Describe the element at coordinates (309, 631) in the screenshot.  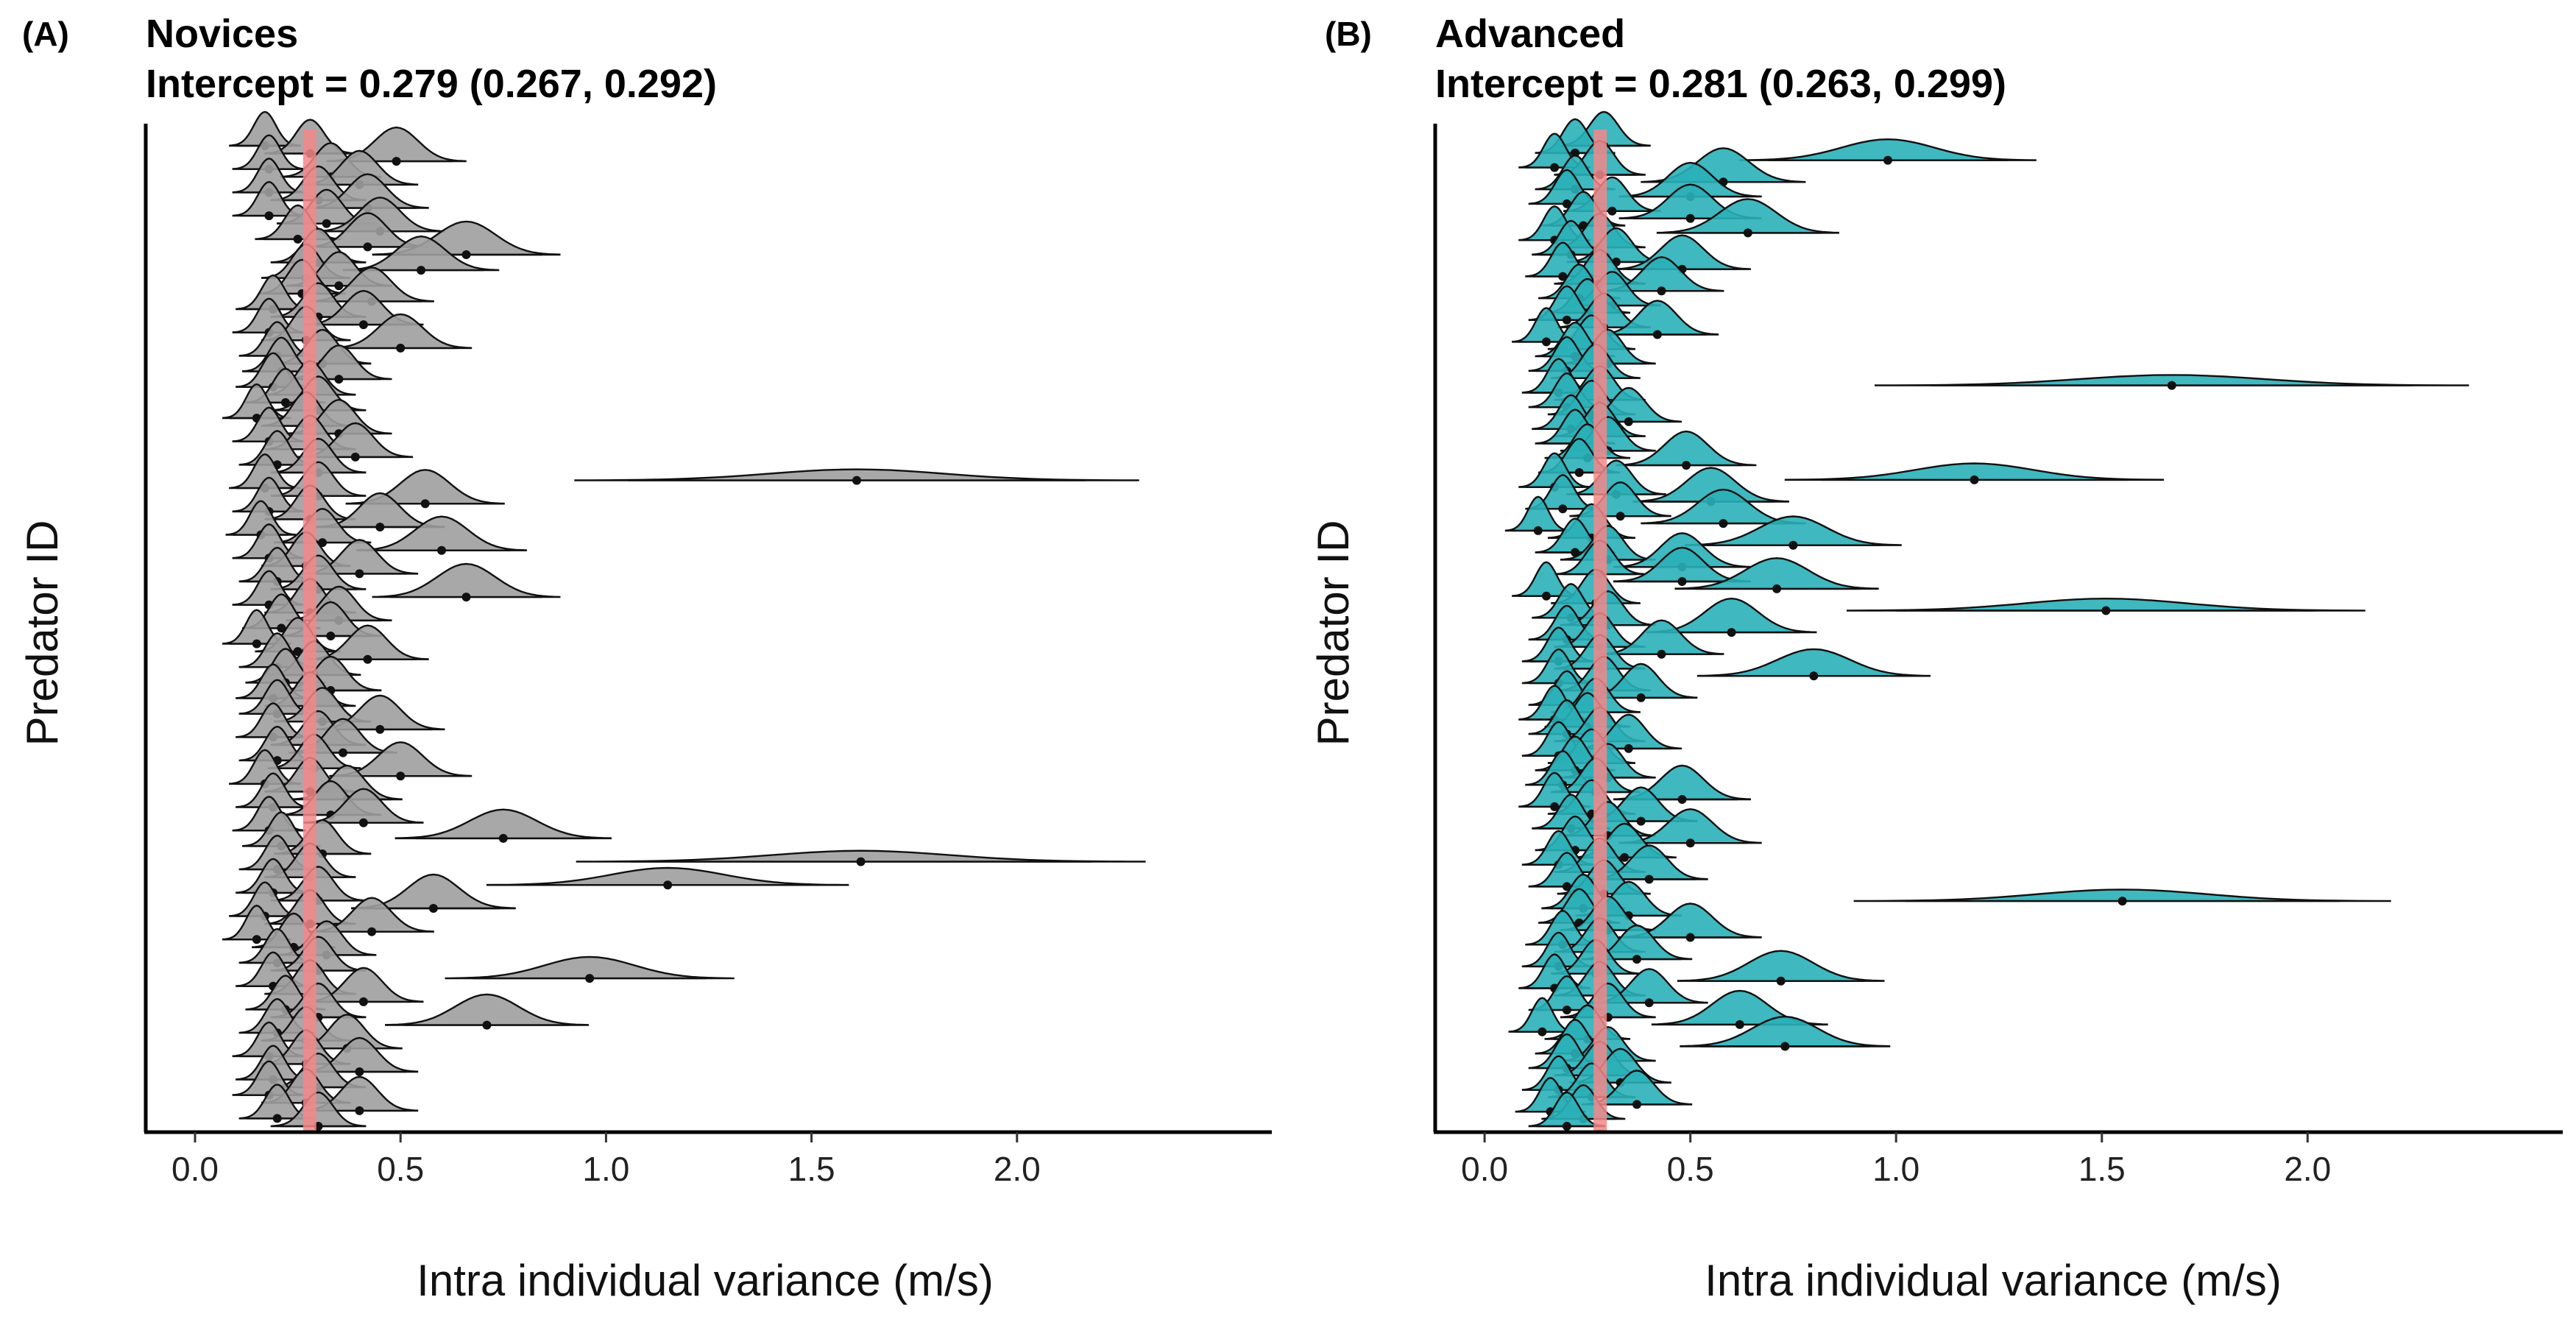
I see `intercept-line-a` at that location.